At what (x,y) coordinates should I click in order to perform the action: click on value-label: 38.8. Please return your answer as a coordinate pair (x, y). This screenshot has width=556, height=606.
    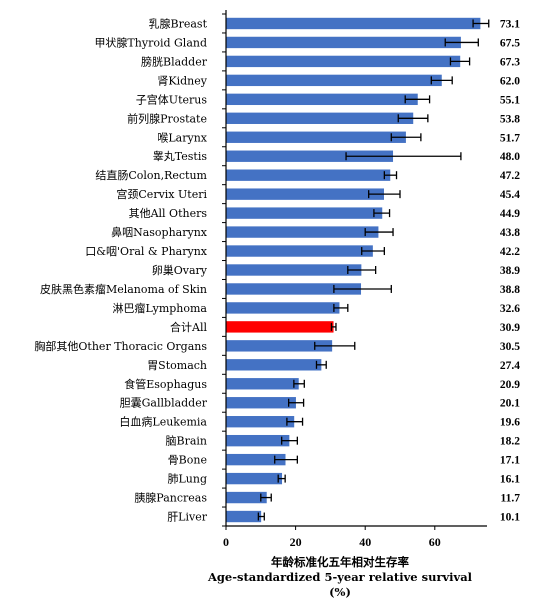
    Looking at the image, I should click on (510, 290).